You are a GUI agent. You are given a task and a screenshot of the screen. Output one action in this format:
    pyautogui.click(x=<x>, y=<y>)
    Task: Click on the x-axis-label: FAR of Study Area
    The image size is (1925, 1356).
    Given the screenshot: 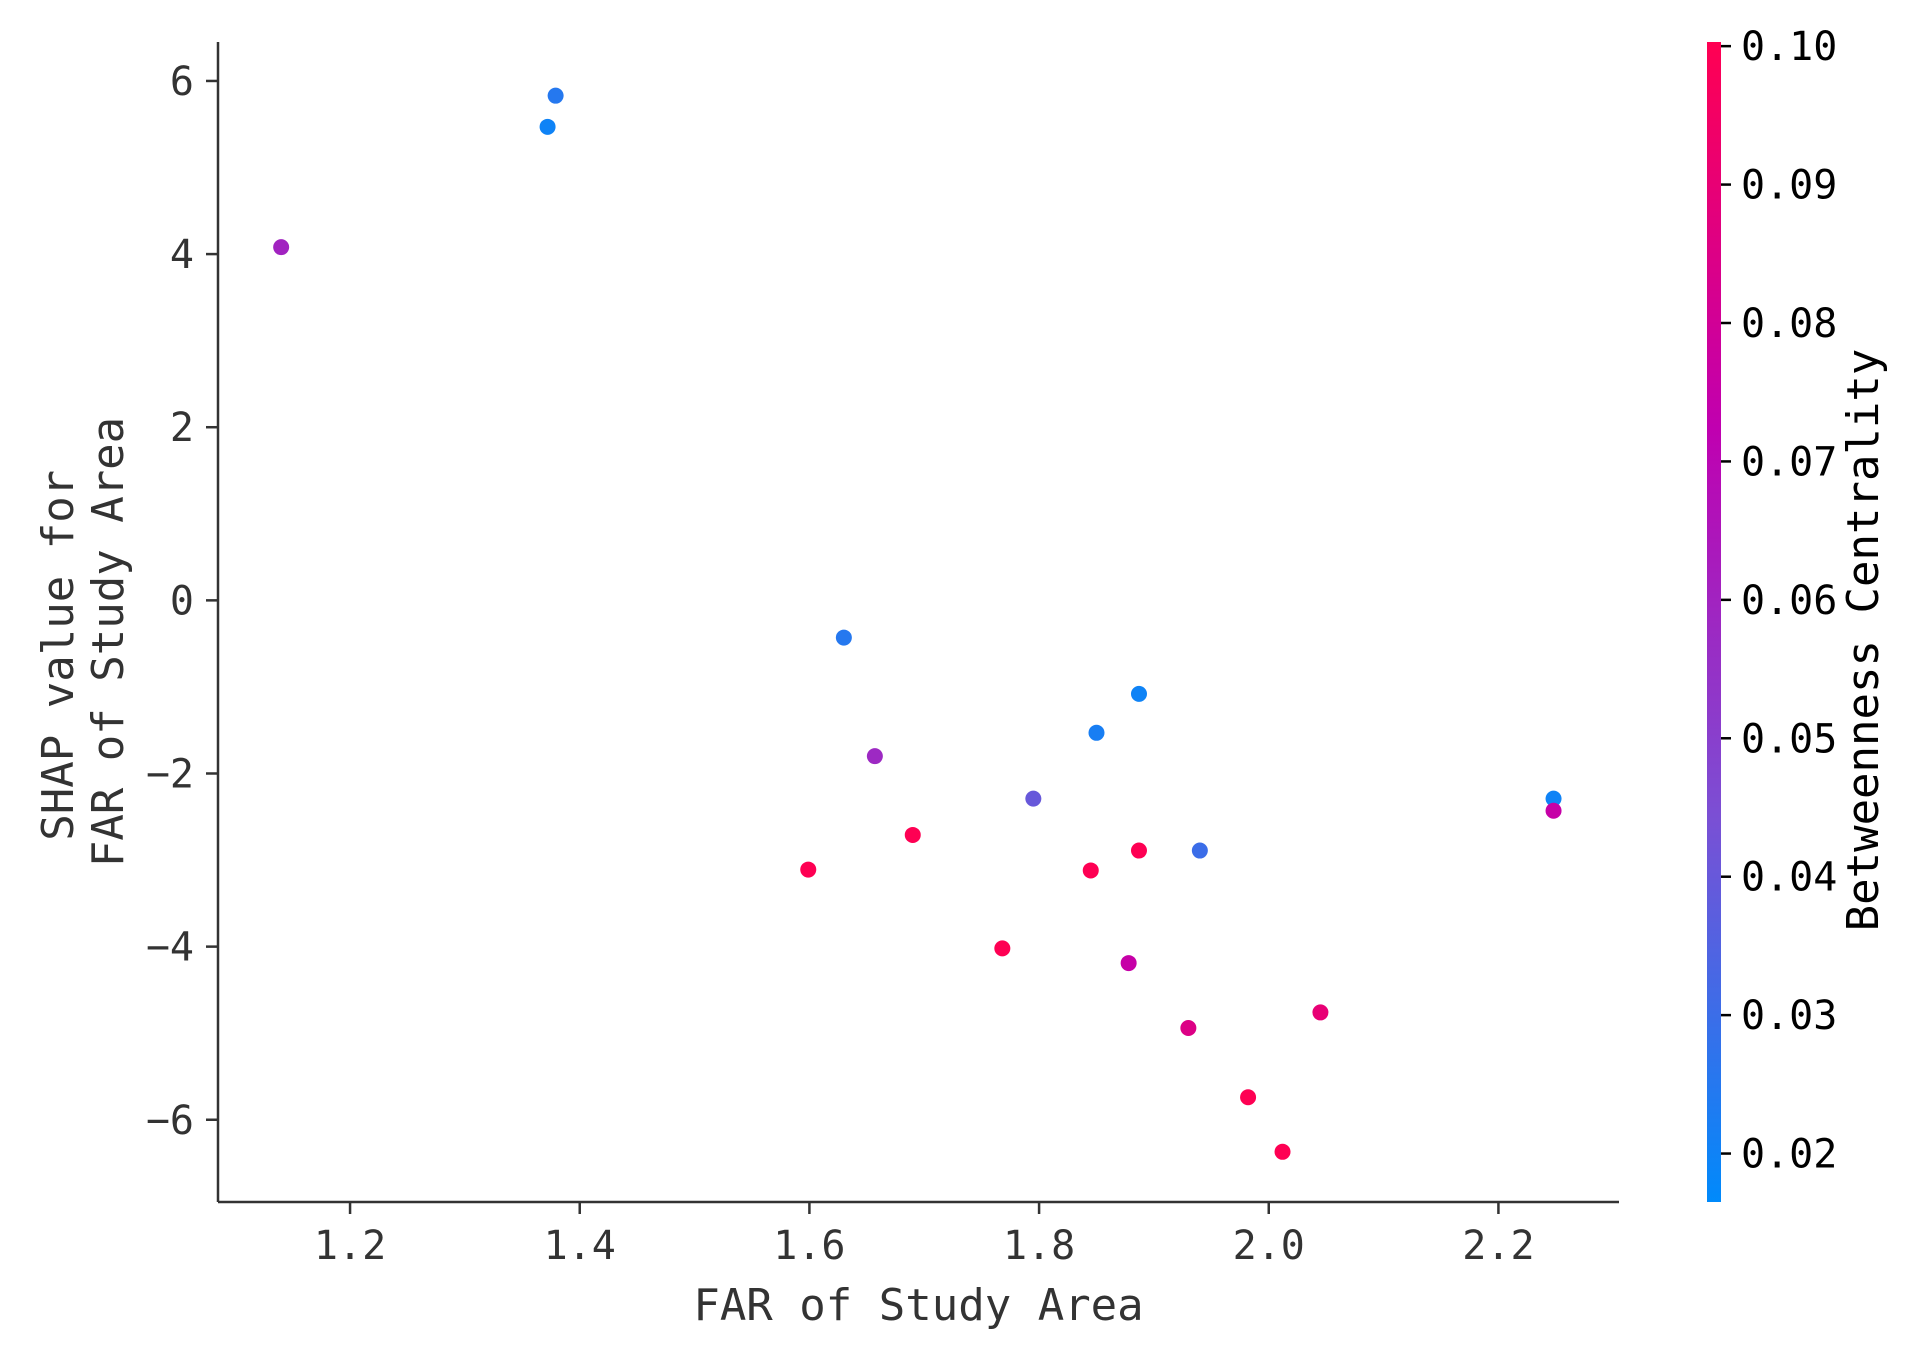 What is the action you would take?
    pyautogui.click(x=918, y=1305)
    